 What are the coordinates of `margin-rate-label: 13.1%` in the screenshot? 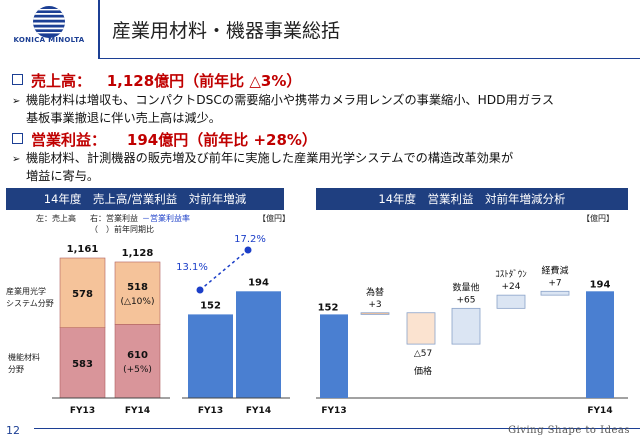 It's located at (192, 267).